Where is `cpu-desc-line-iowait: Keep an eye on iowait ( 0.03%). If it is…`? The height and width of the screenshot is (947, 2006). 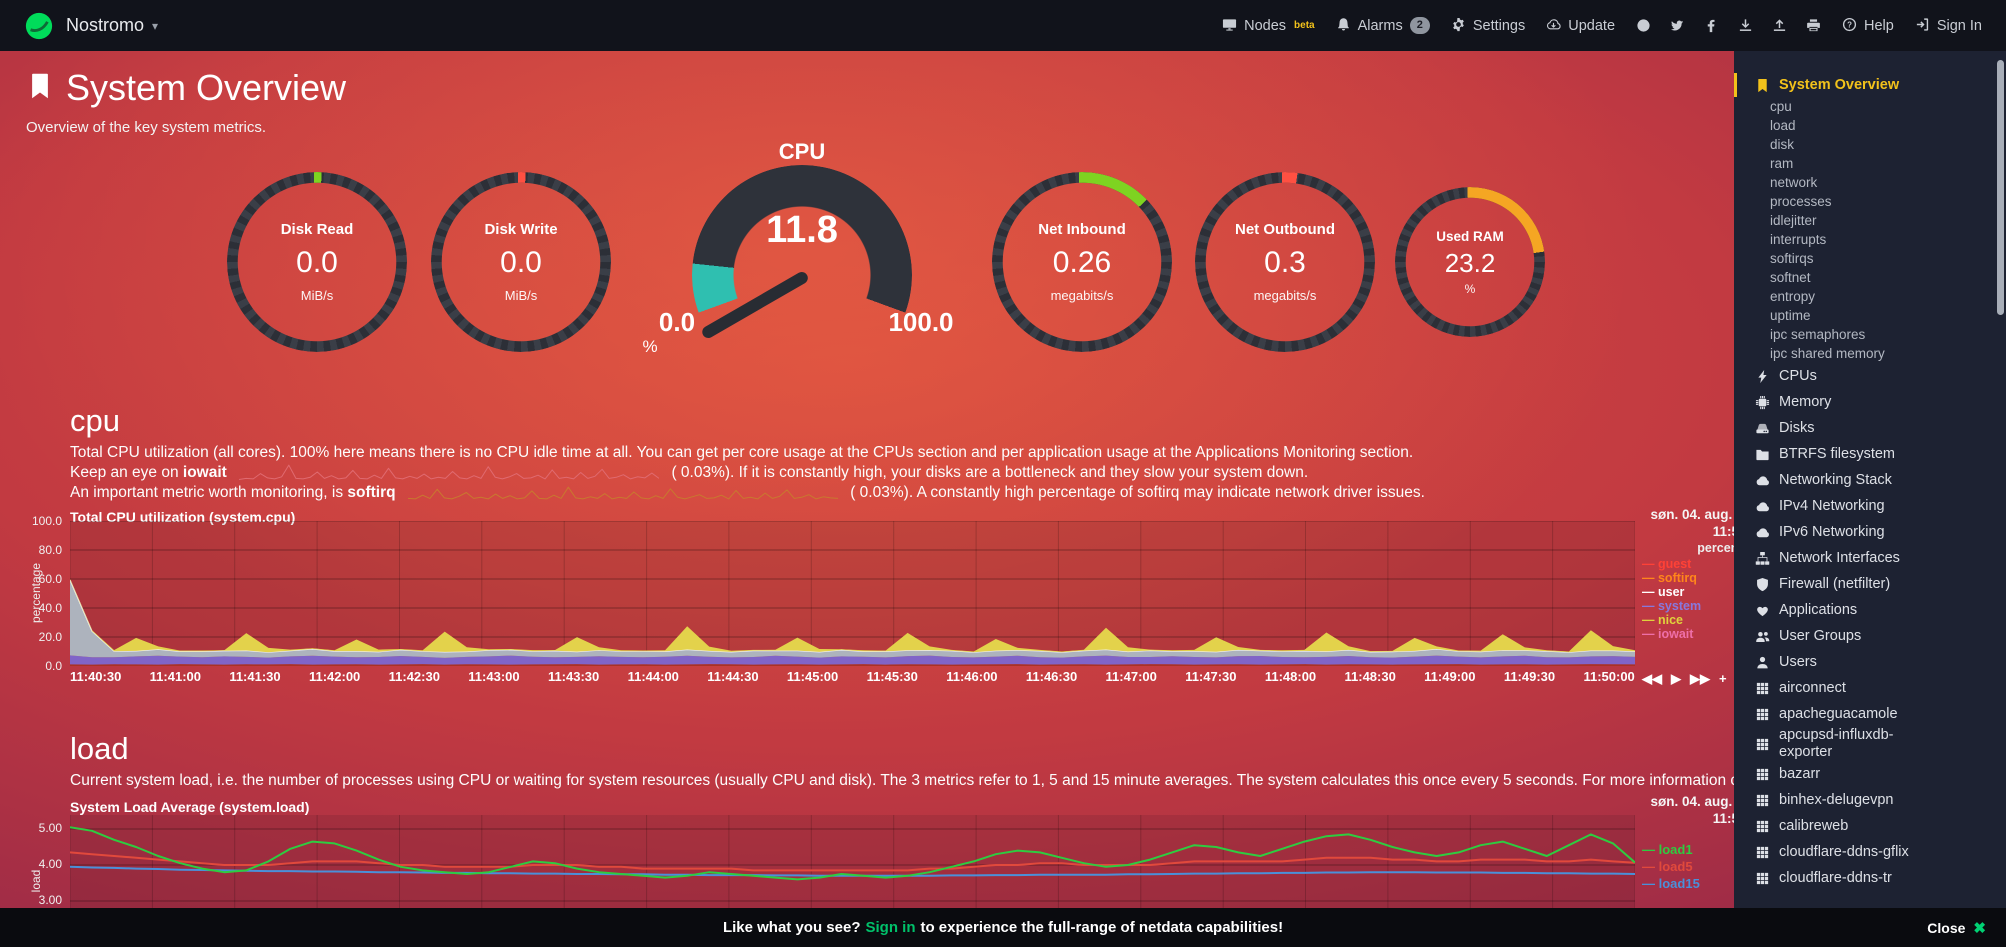
cpu-desc-line-iowait: Keep an eye on iowait ( 0.03%). If it is… is located at coordinates (689, 472).